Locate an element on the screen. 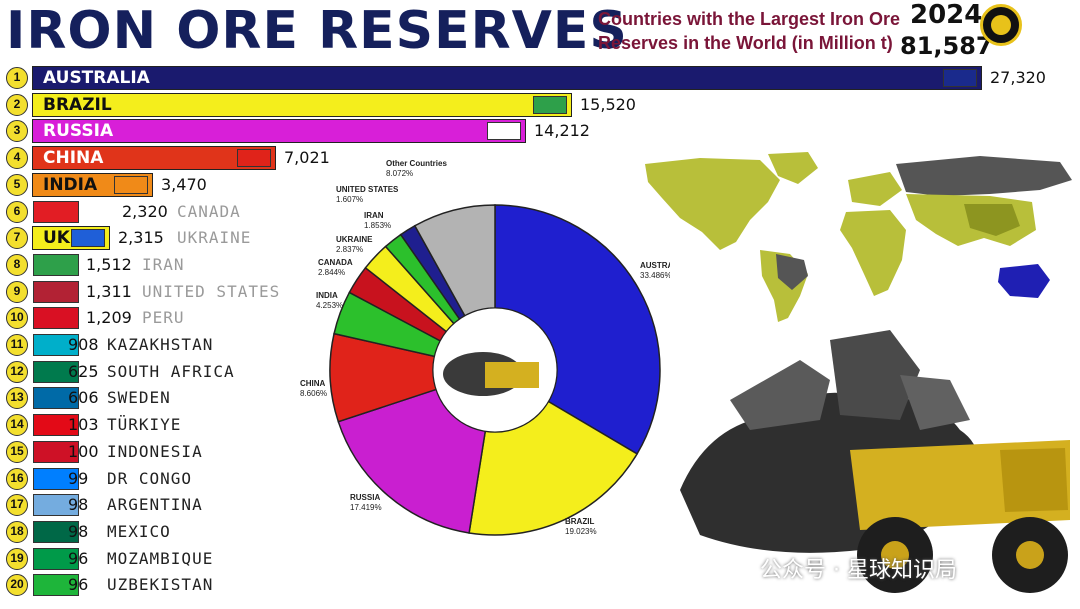 The width and height of the screenshot is (1080, 609). africa-shape is located at coordinates (873, 253).